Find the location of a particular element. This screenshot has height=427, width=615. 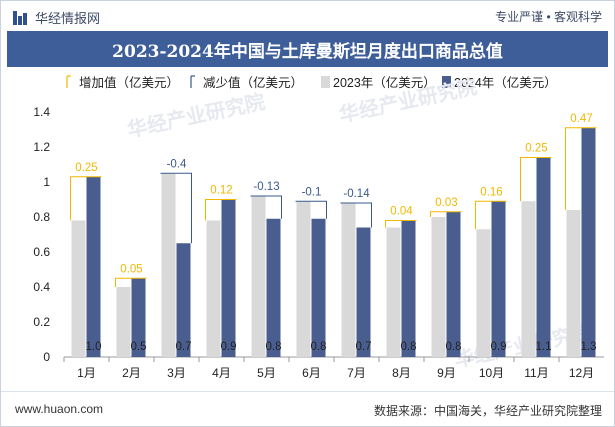

x-tick-label: 2月 is located at coordinates (131, 373).